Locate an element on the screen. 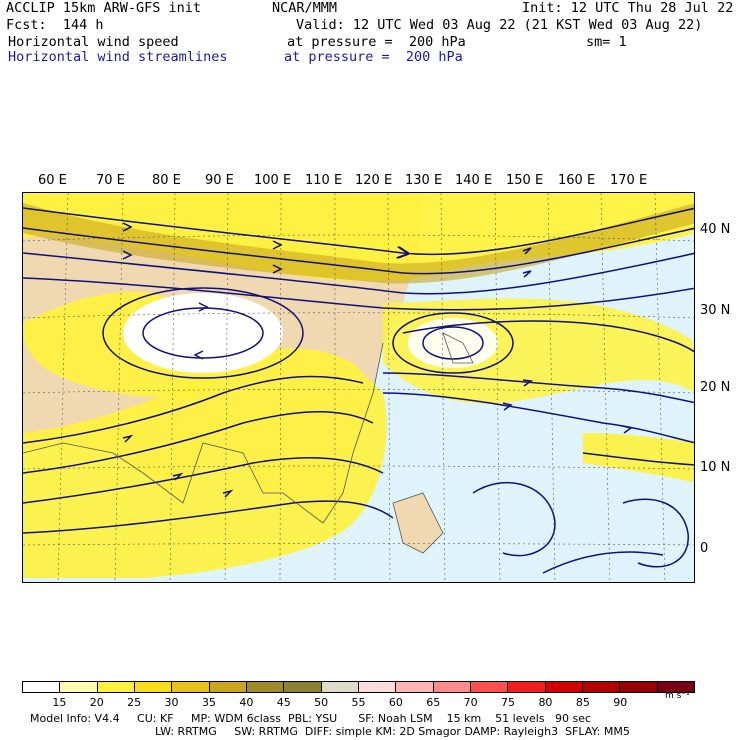  lon-label: 90 E is located at coordinates (219, 180).